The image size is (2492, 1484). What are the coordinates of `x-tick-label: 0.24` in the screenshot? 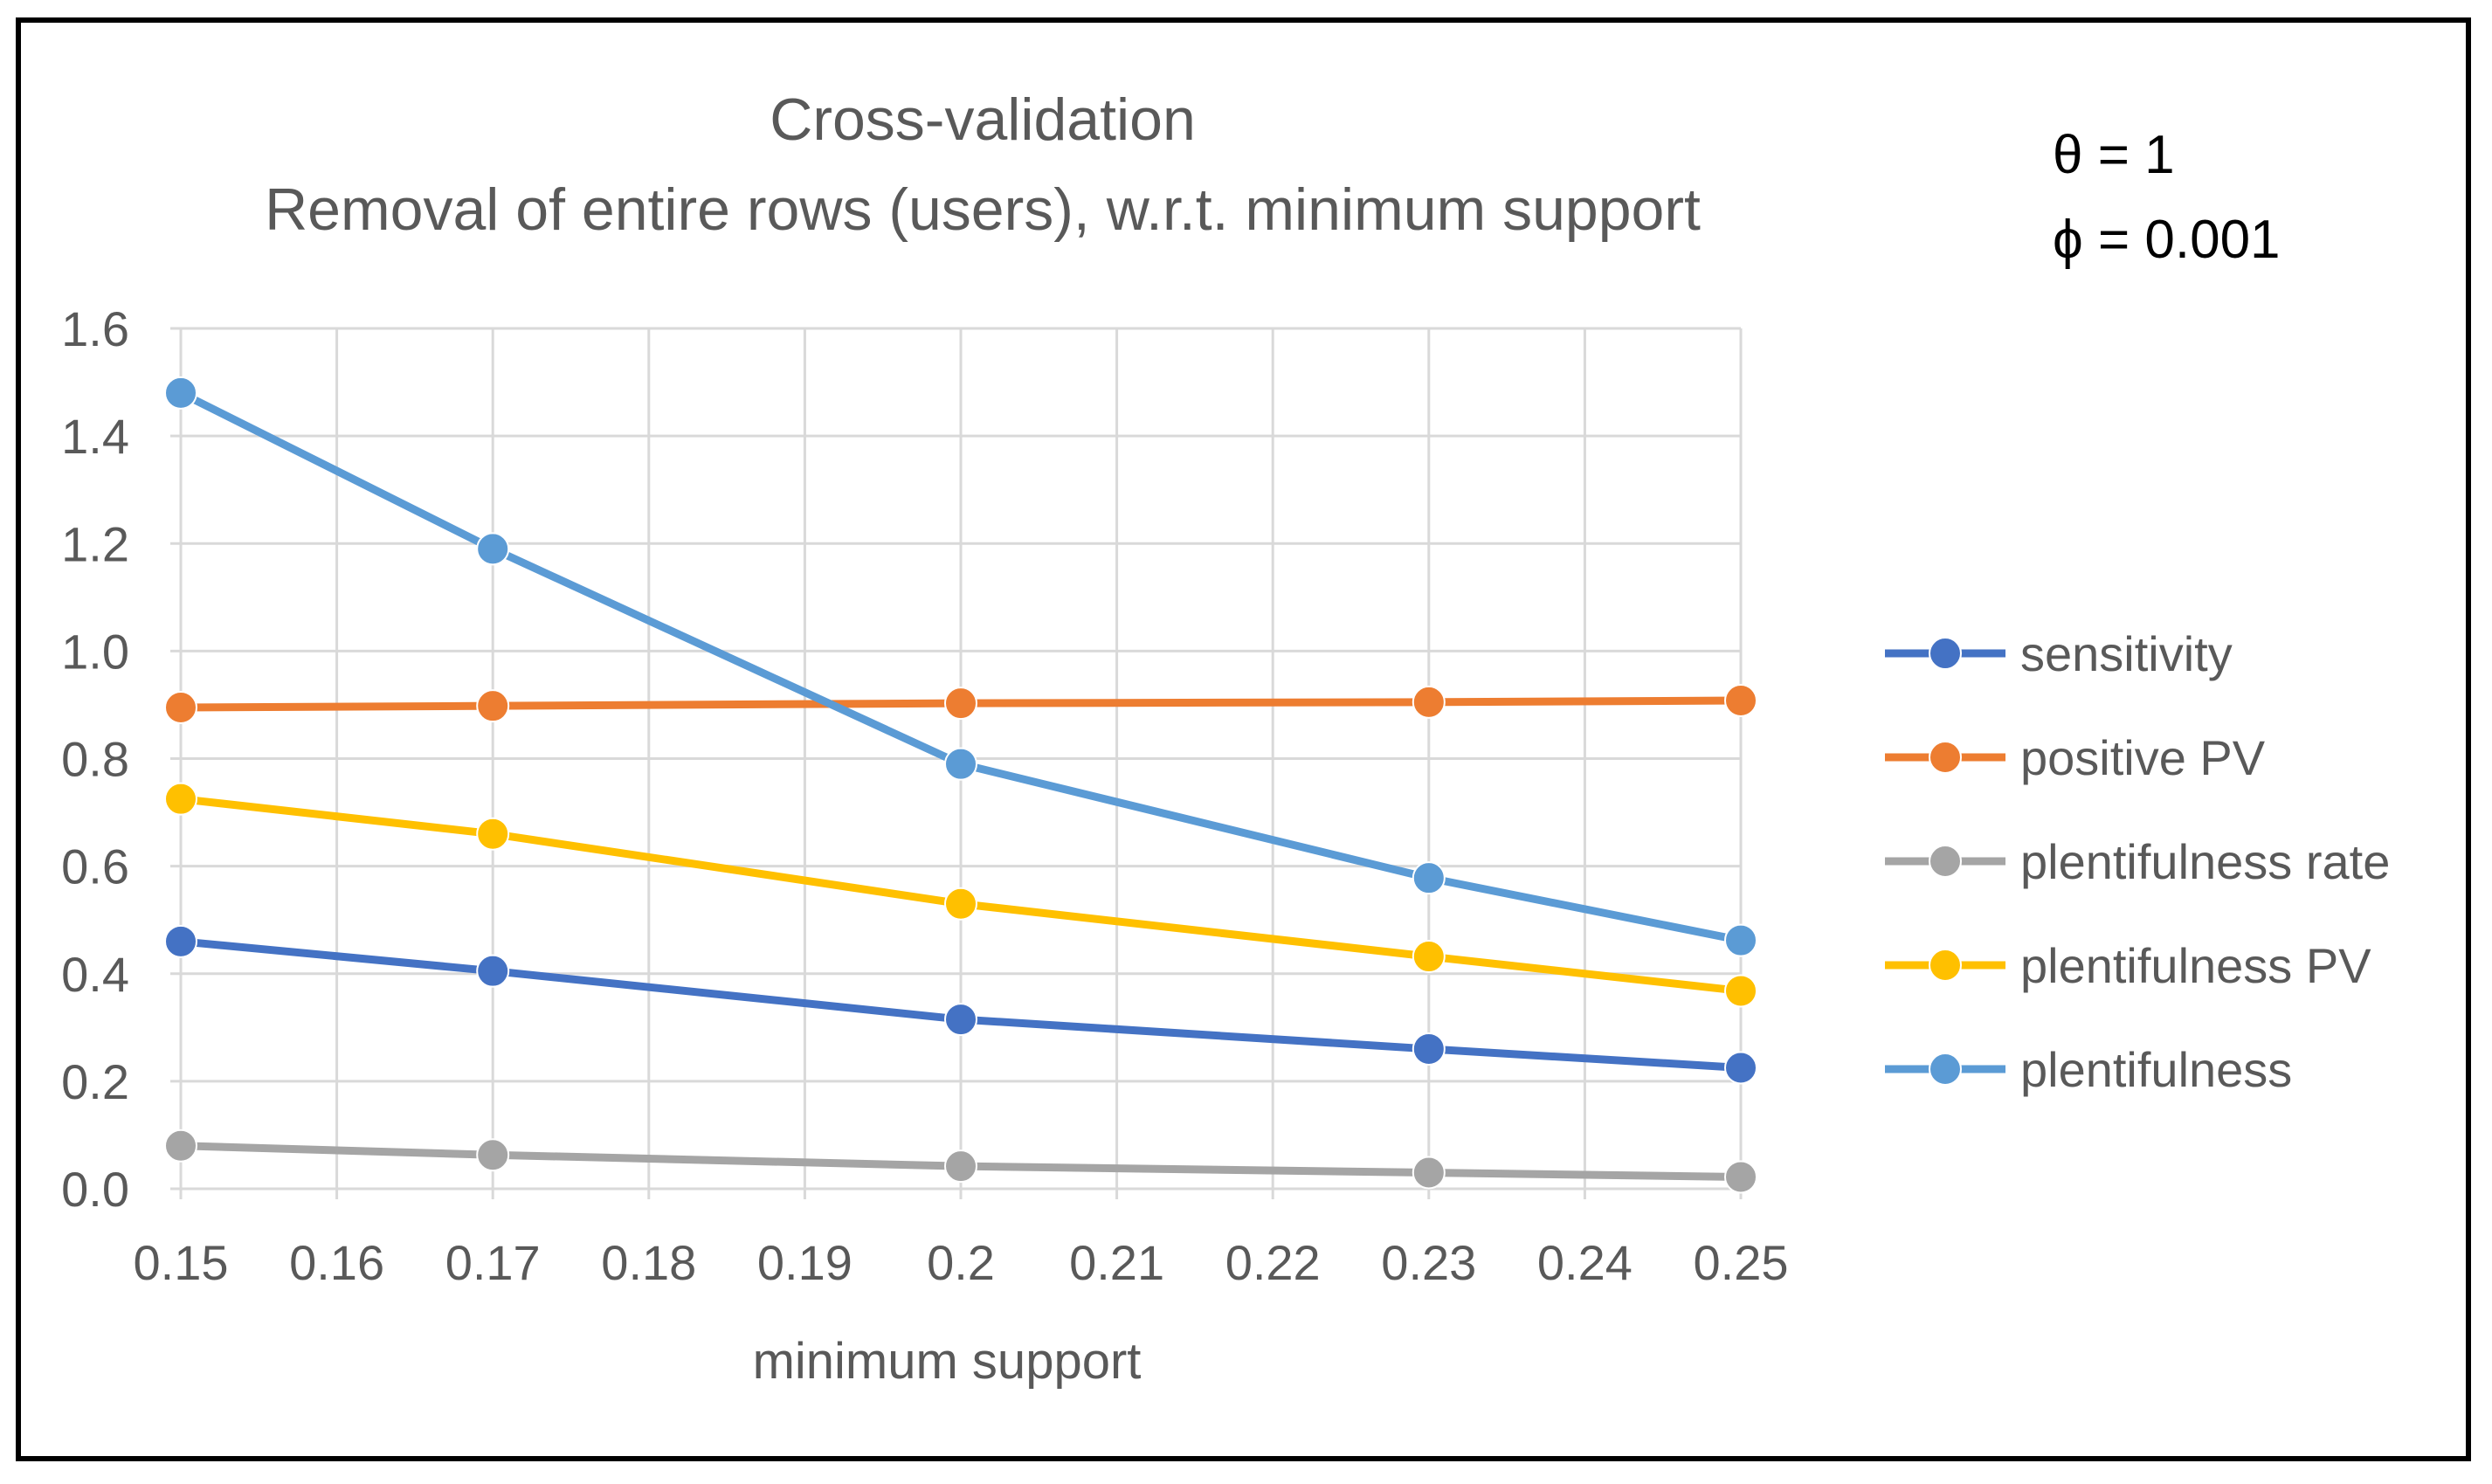 It's located at (1585, 1262).